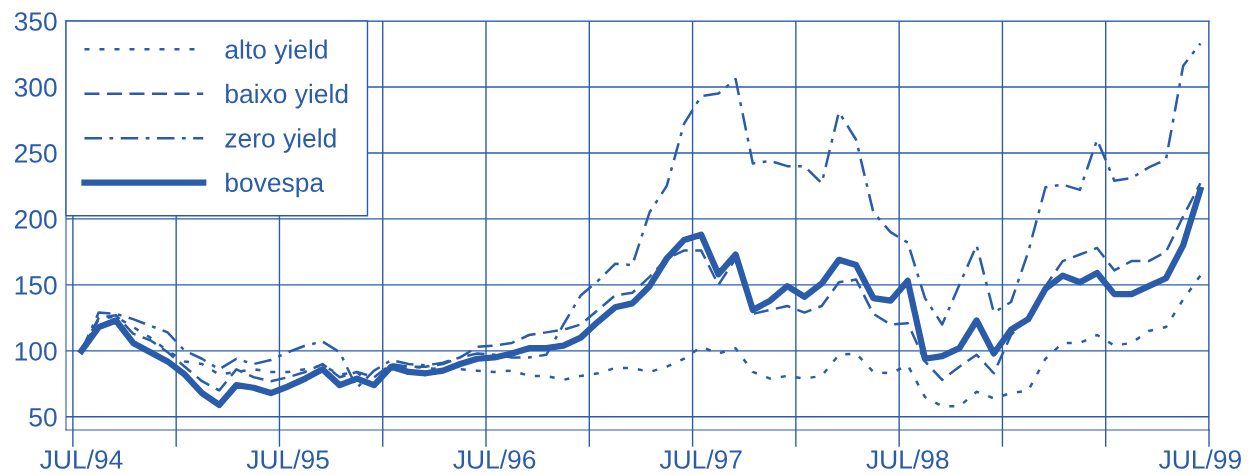 This screenshot has width=1253, height=475. I want to click on x-tick-label: JUL/94, so click(81, 459).